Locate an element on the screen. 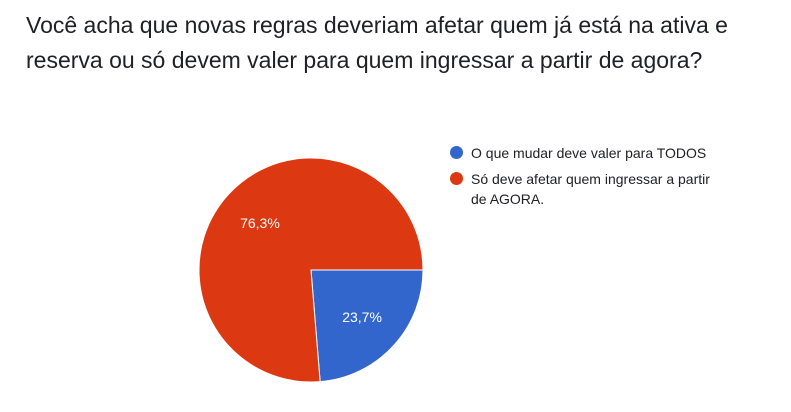 The height and width of the screenshot is (412, 791). slice-label-0: 23,7% is located at coordinates (362, 317).